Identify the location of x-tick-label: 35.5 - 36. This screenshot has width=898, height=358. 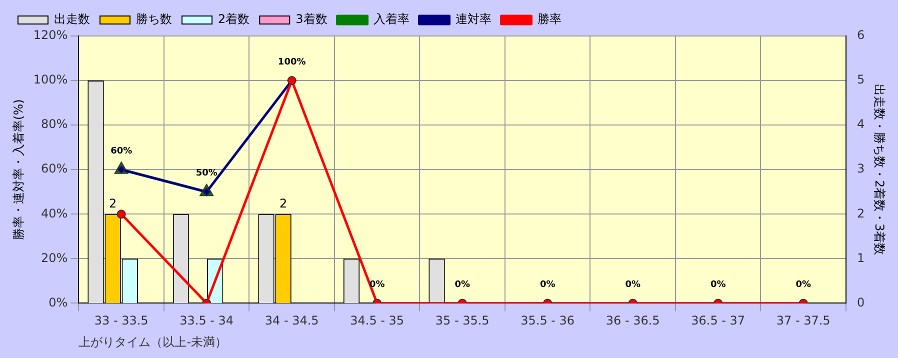
(547, 321).